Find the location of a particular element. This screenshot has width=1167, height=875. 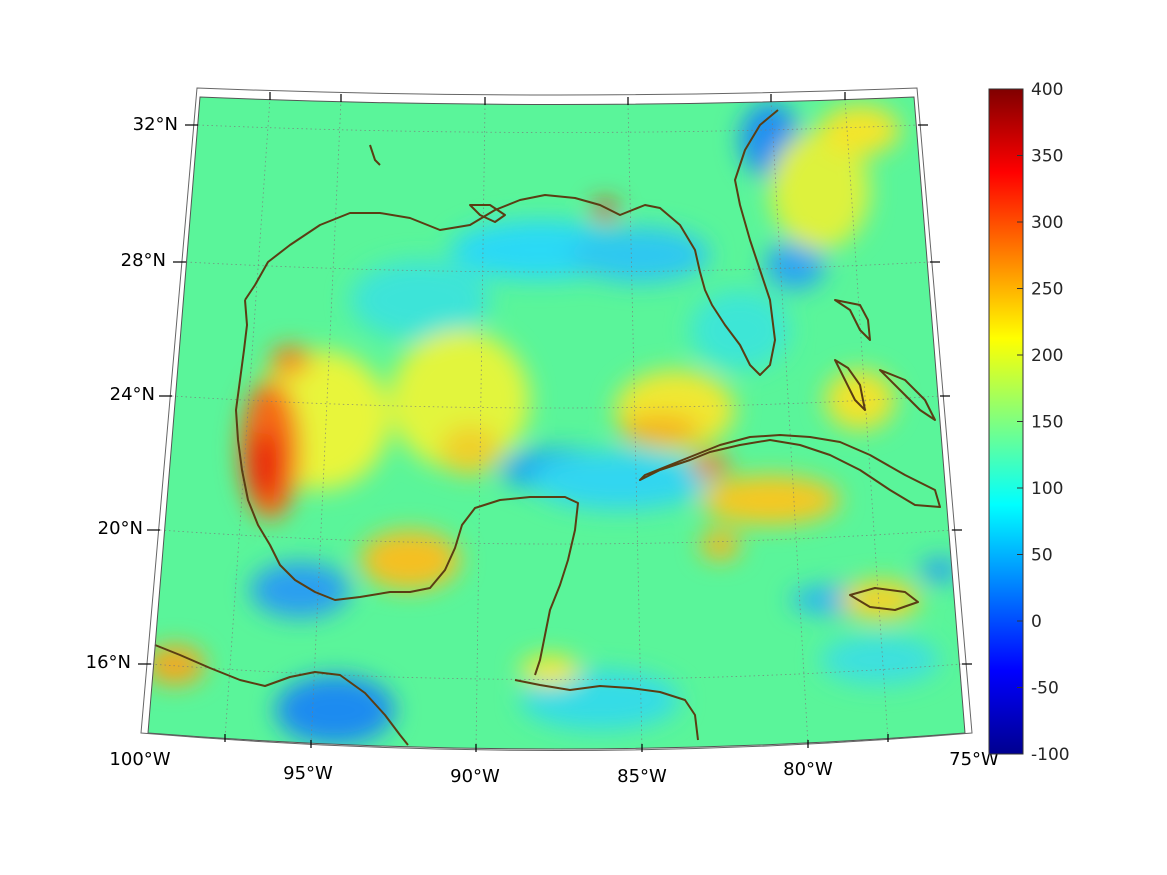

lon-label-75: 75°W is located at coordinates (974, 759).